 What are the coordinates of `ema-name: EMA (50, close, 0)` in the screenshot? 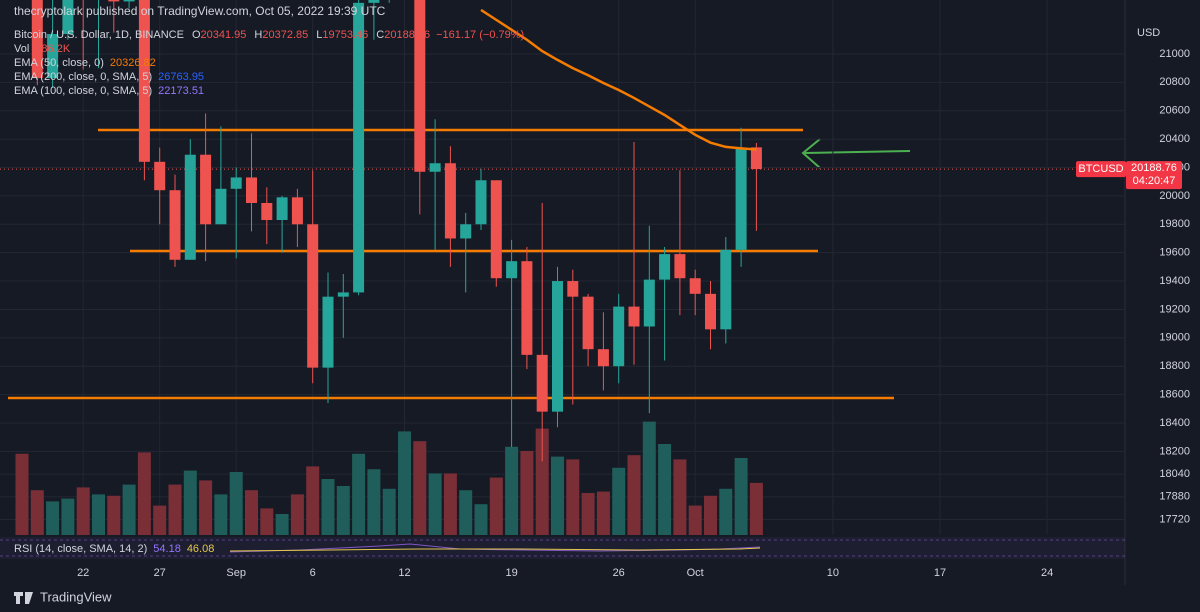 It's located at (59, 63).